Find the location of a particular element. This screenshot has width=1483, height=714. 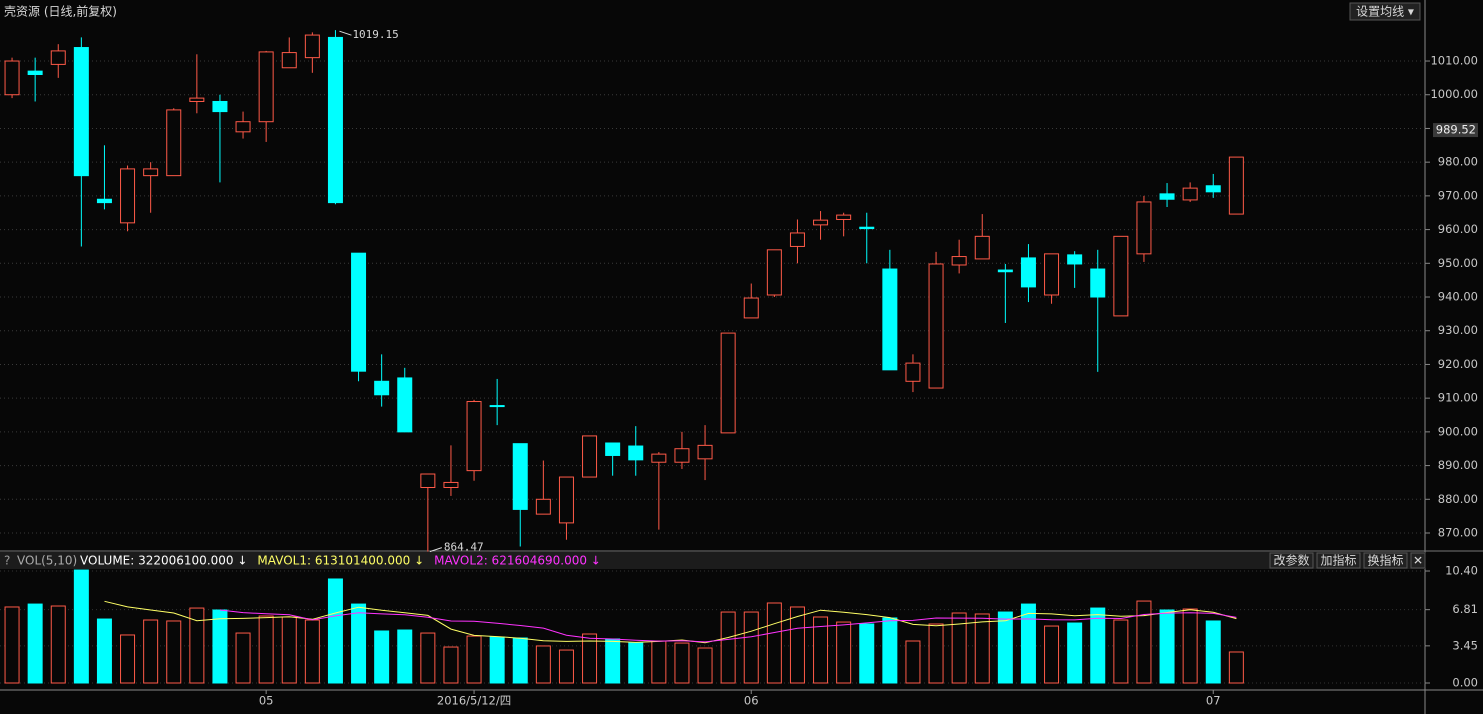

legend-entry: MAVOL1: 613101400.000 ↓ is located at coordinates (340, 561).